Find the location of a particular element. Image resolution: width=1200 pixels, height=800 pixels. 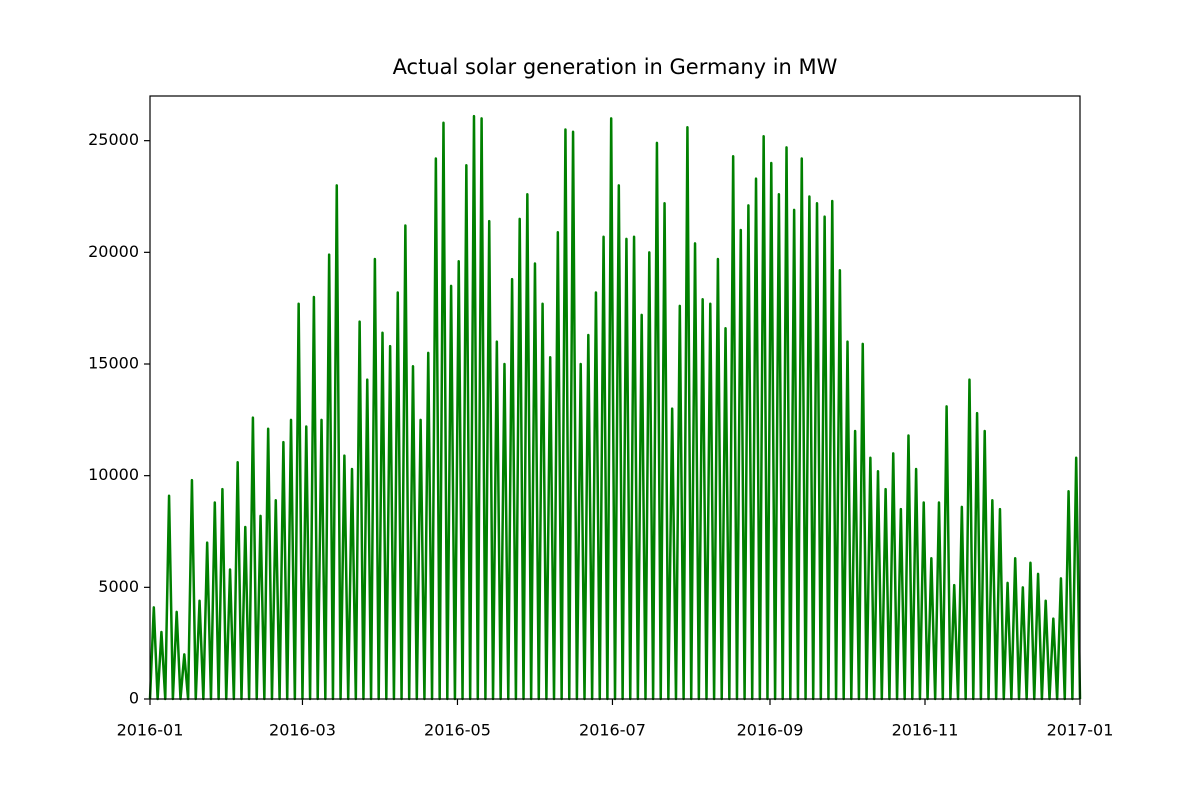

x-tick-label: 2016-03 is located at coordinates (302, 730).